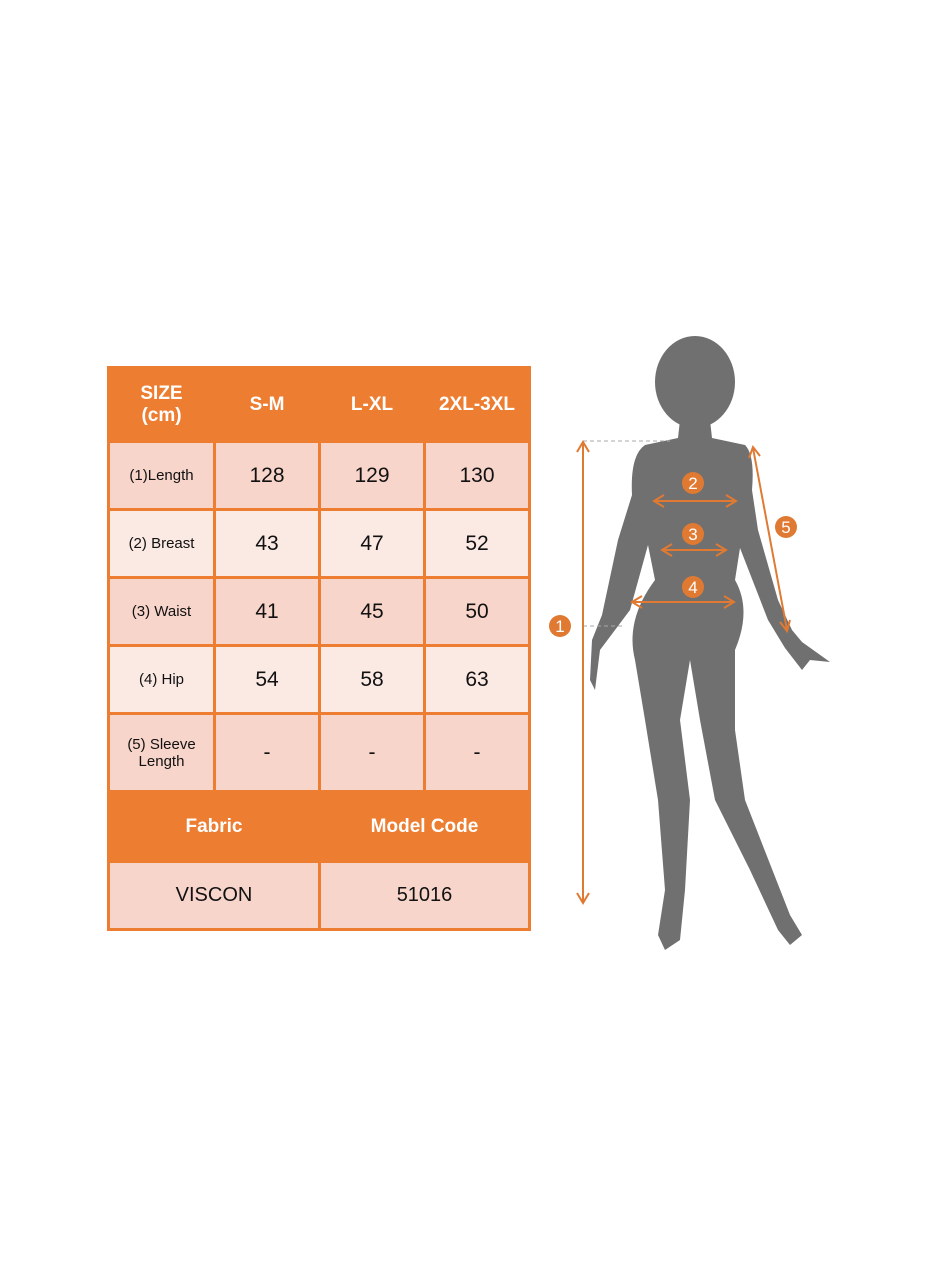 Image resolution: width=940 pixels, height=1280 pixels. I want to click on size-header: SIZE (cm), so click(161, 404).